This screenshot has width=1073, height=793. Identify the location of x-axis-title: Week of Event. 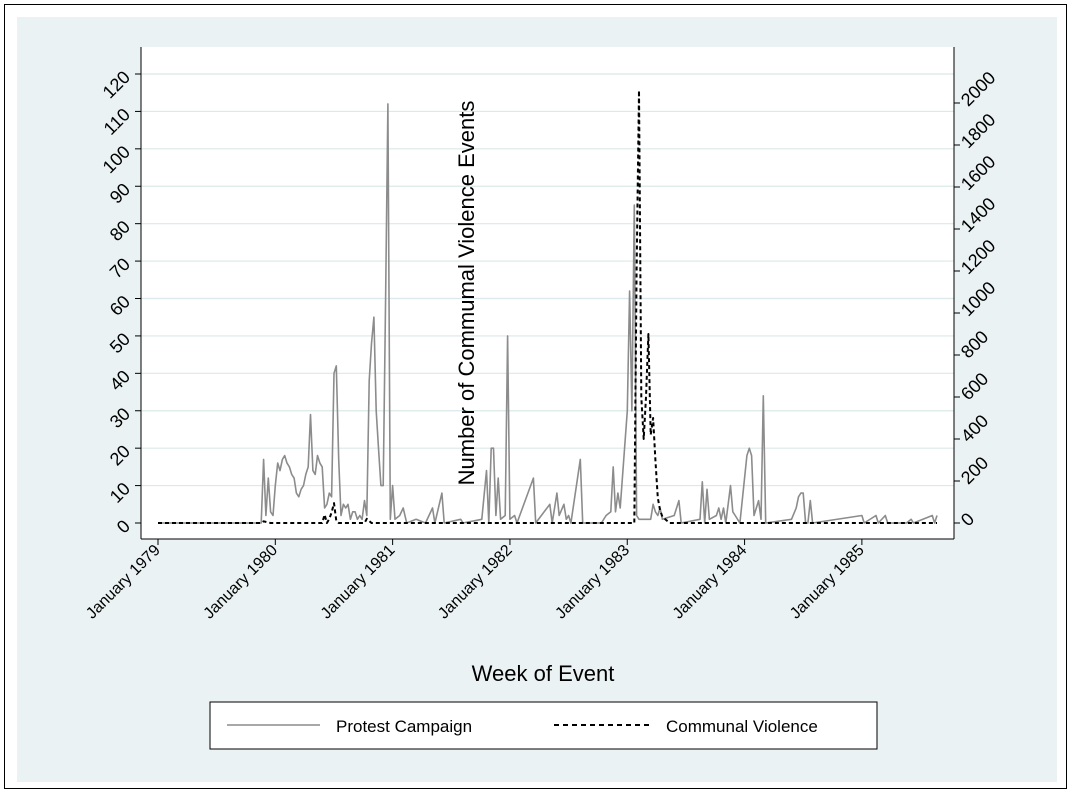
(543, 673).